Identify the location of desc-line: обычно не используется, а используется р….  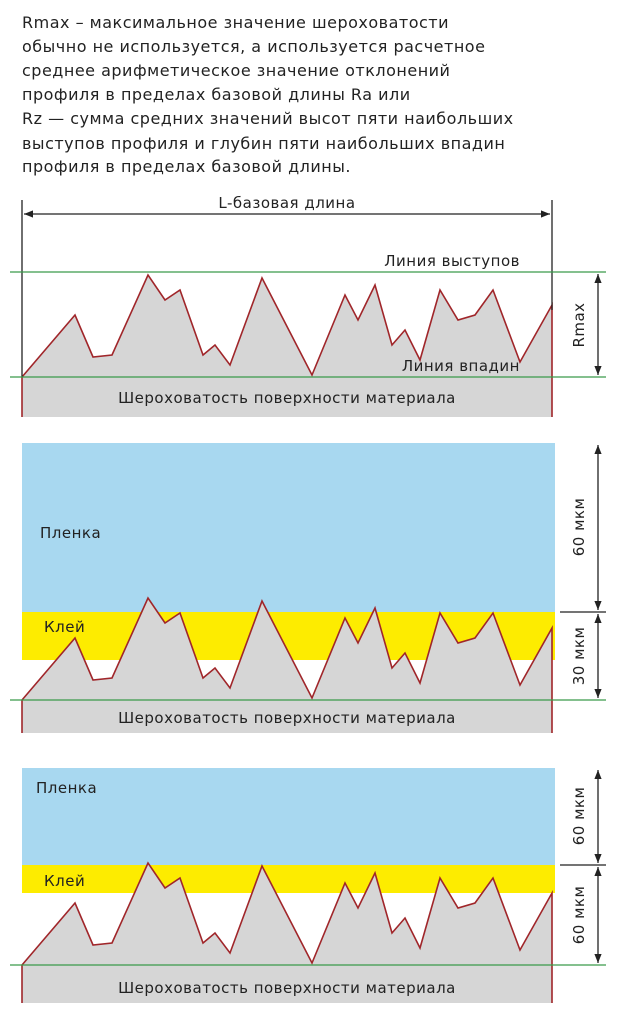
(253, 46).